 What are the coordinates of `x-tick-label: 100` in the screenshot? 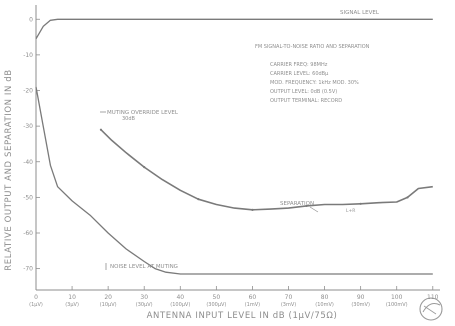 It's located at (397, 297).